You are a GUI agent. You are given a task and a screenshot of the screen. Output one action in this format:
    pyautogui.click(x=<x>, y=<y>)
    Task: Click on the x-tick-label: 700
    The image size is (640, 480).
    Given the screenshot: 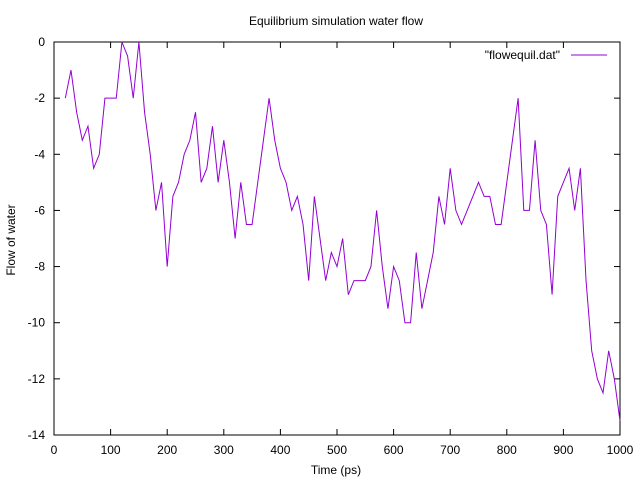 What is the action you would take?
    pyautogui.click(x=450, y=450)
    